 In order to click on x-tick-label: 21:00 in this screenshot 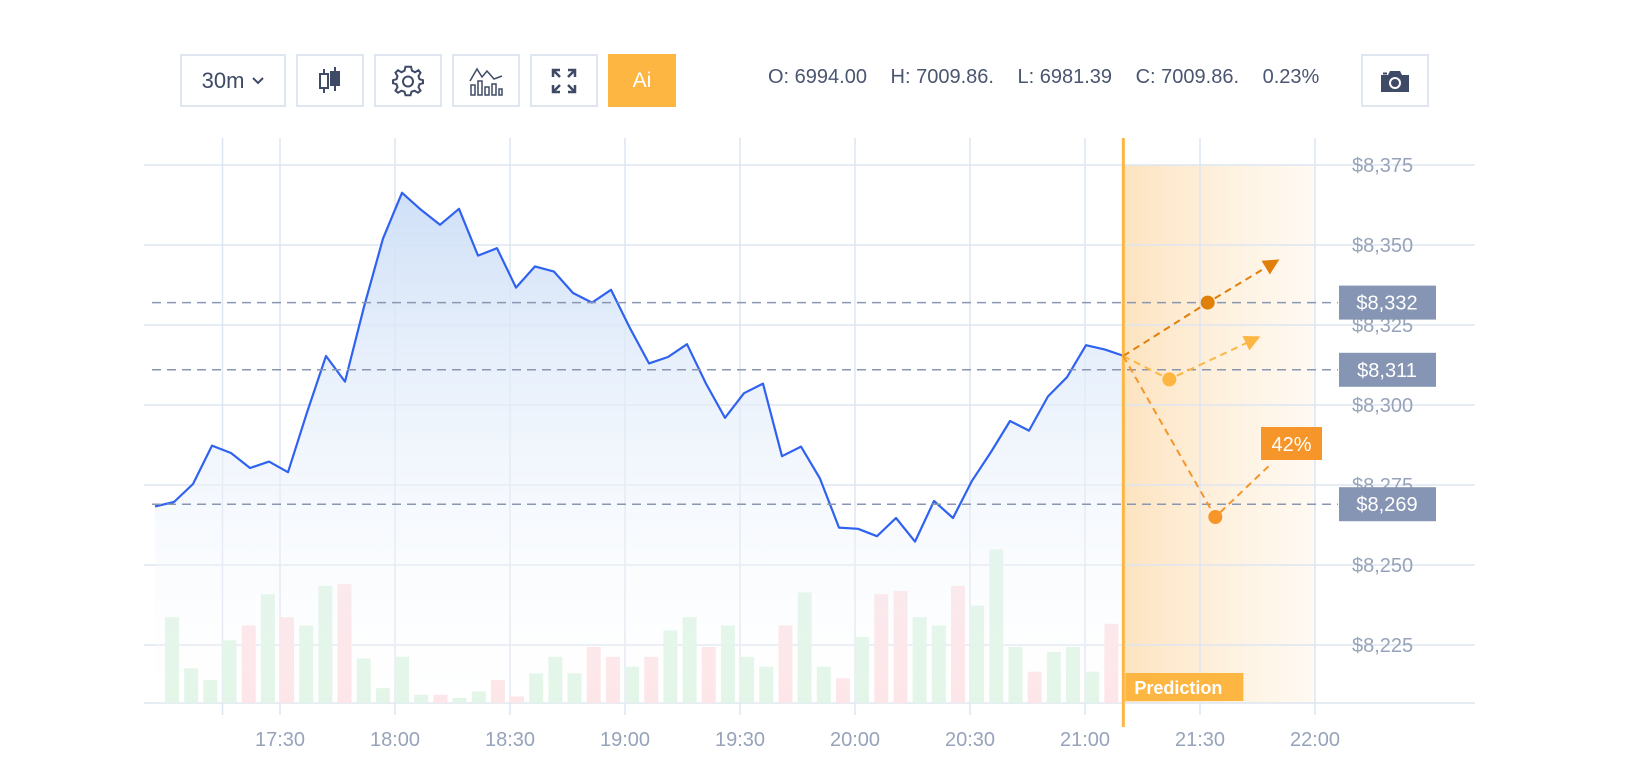, I will do `click(1085, 740)`.